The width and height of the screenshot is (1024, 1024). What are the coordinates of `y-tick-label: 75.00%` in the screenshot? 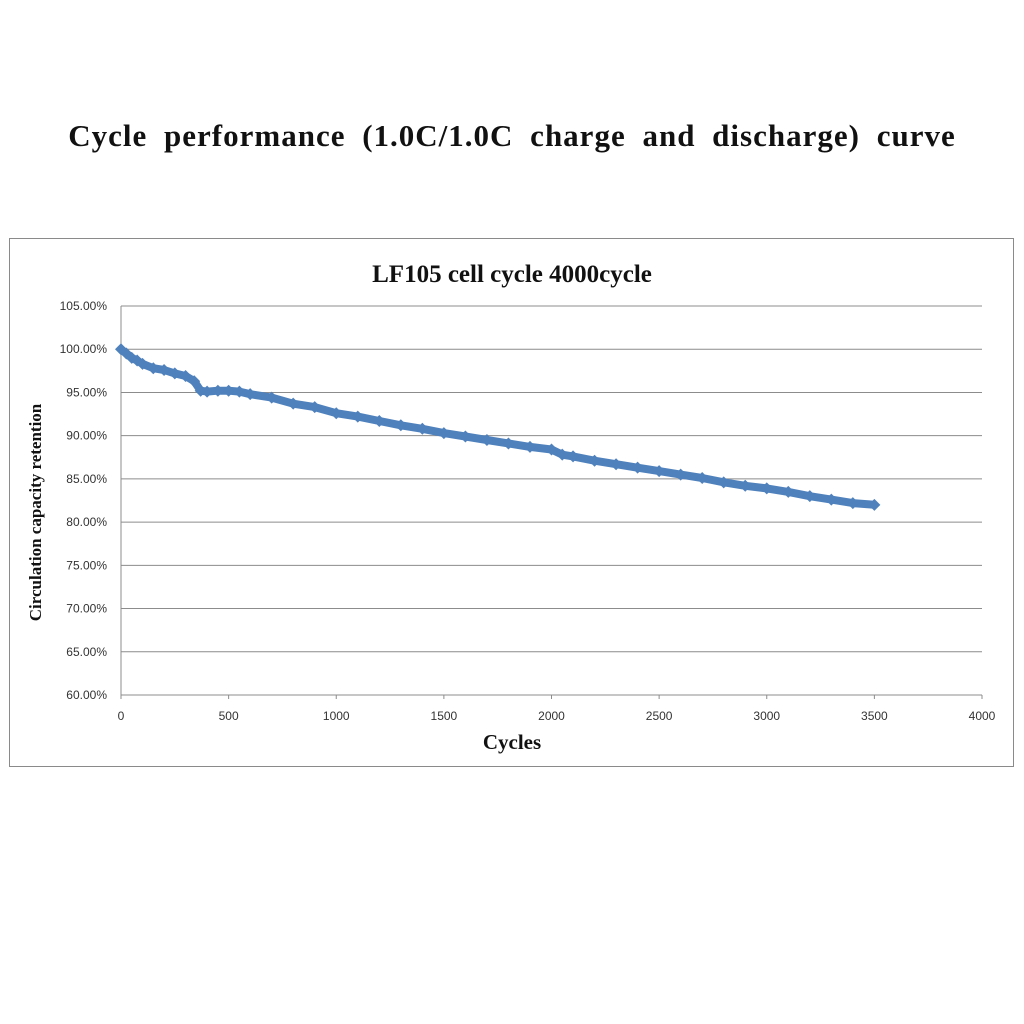 It's located at (86, 565).